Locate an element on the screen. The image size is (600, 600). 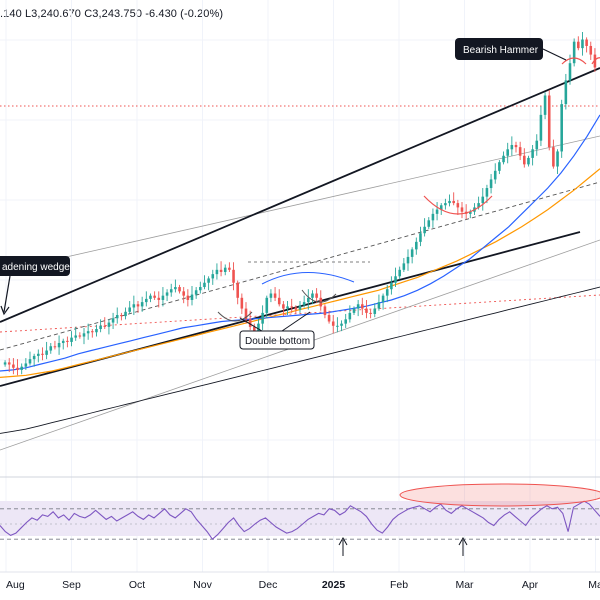
bearish-hammer-label: Bearish Hammer is located at coordinates (501, 50).